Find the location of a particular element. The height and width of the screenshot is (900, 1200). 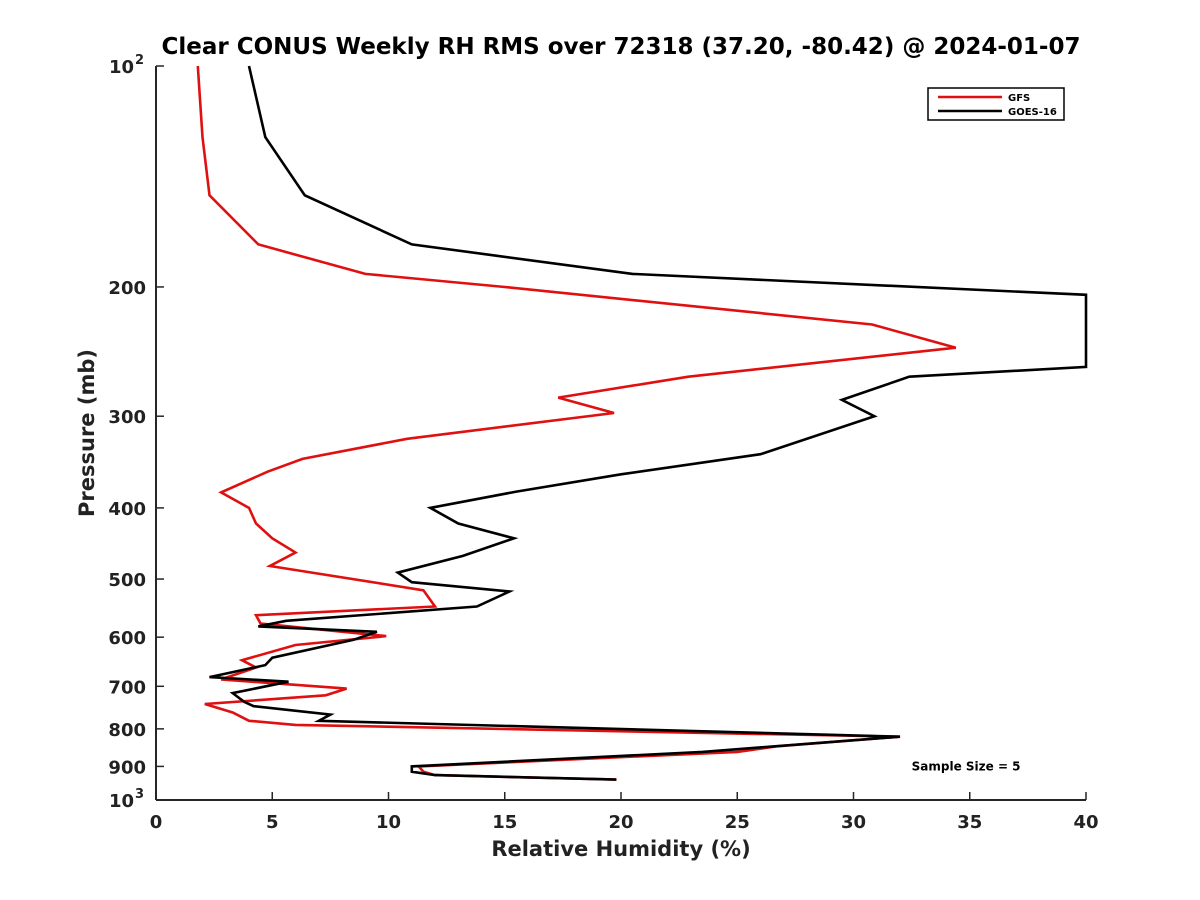

y-tick-label: 900 is located at coordinates (127, 767).